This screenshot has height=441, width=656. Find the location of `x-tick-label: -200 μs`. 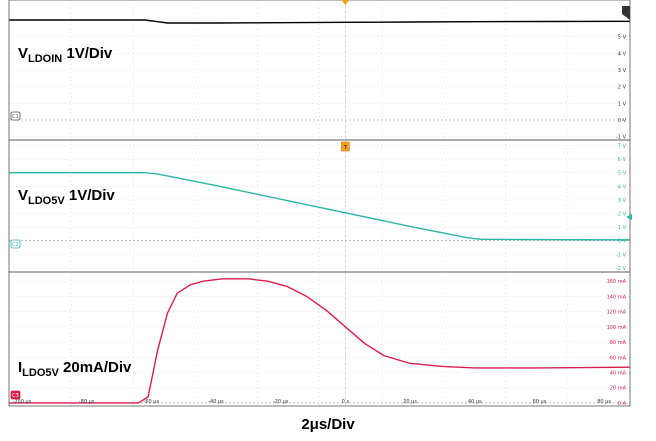

x-tick-label: -200 μs is located at coordinates (22, 402).